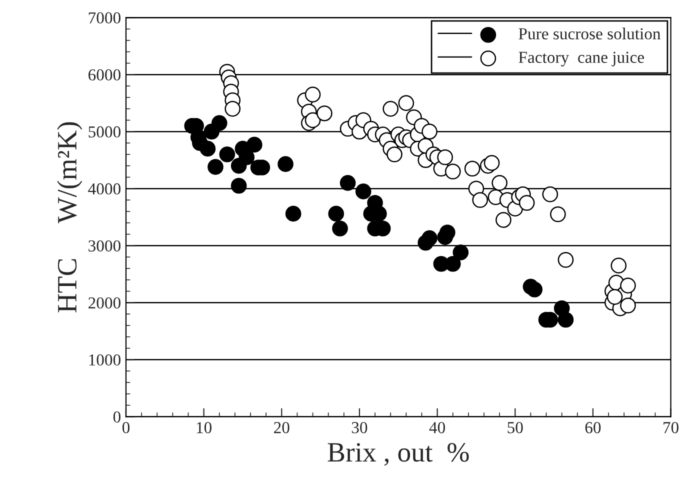  I want to click on x-tick-label: 30, so click(360, 428).